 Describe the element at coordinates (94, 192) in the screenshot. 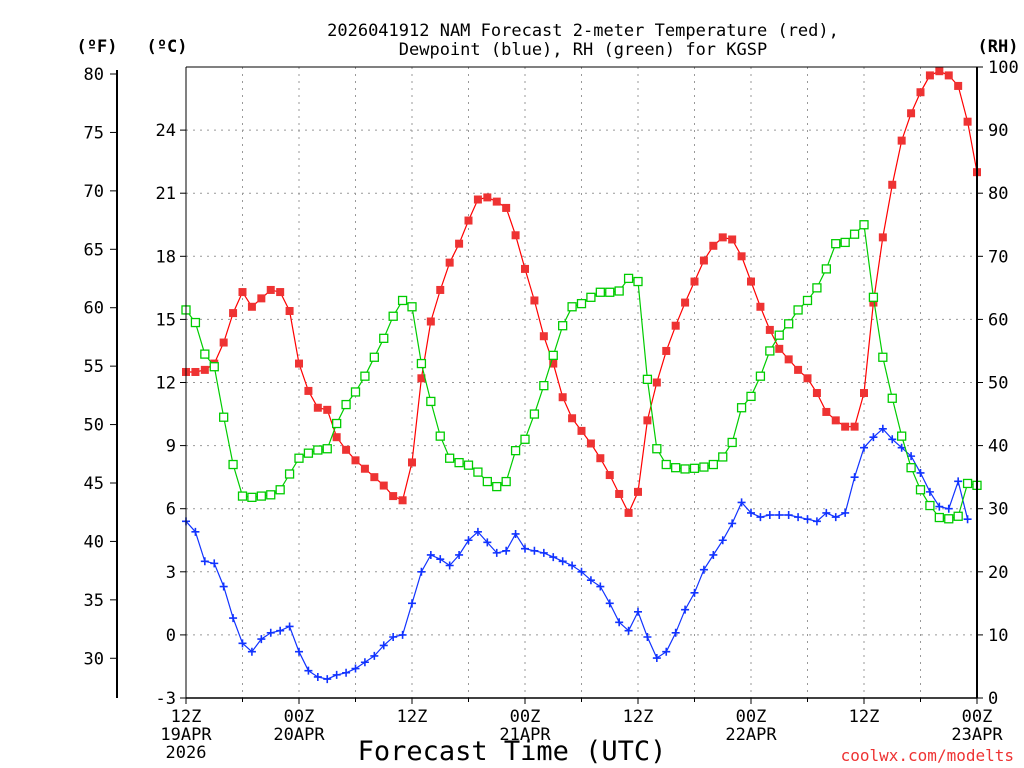

I see `fahrenheit-tick-label: 70` at that location.